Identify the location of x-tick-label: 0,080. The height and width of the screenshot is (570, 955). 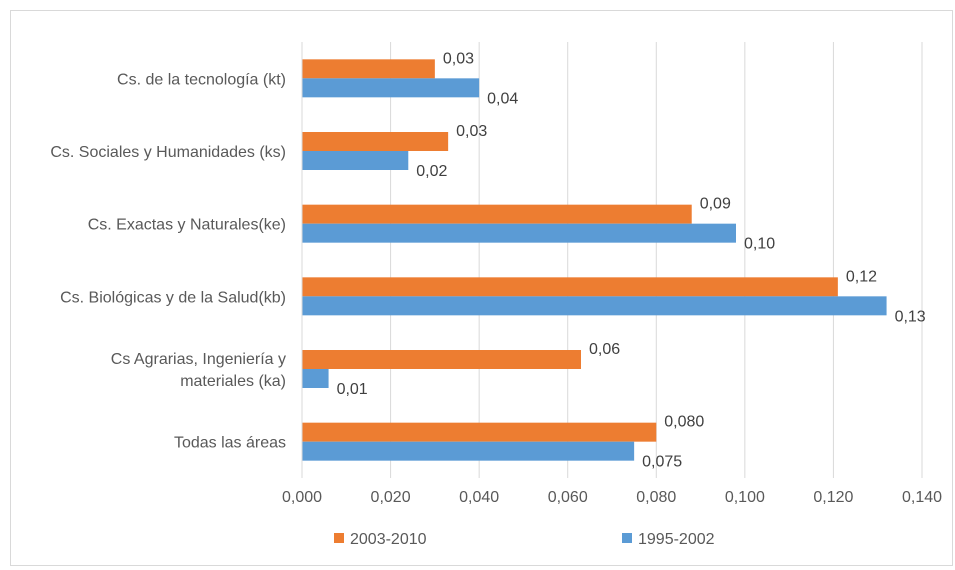
(656, 497).